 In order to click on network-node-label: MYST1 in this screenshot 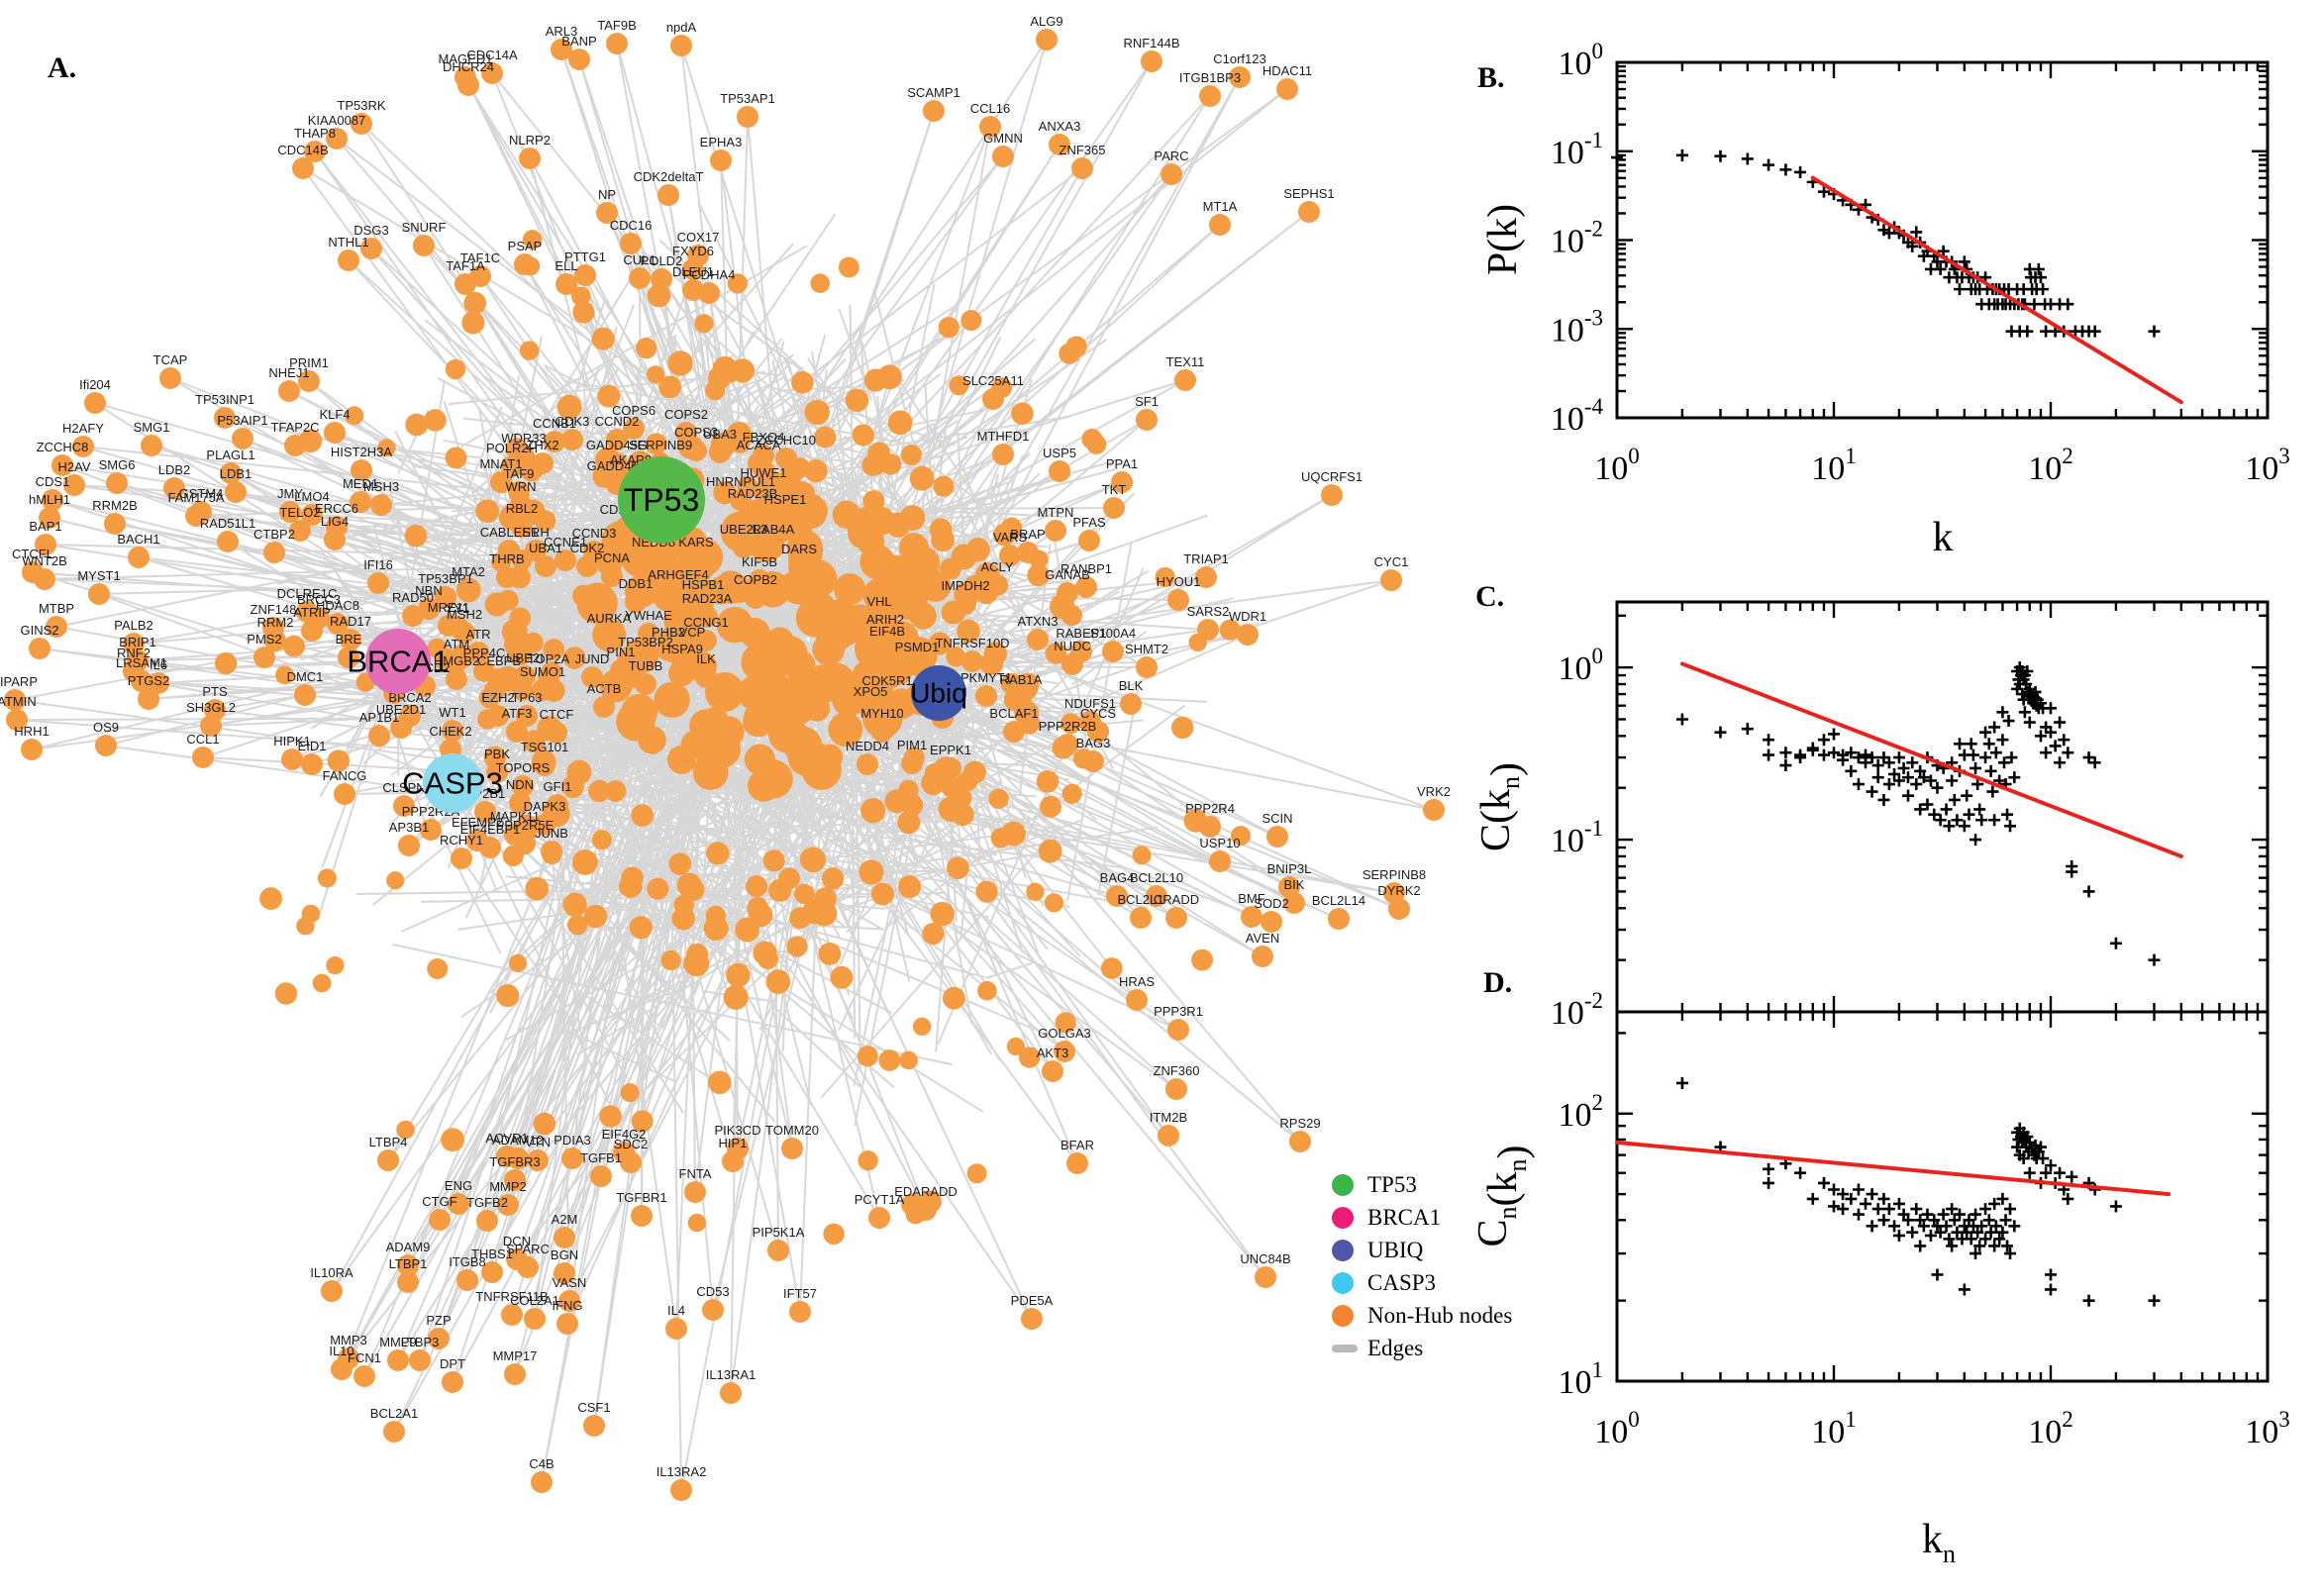, I will do `click(98, 575)`.